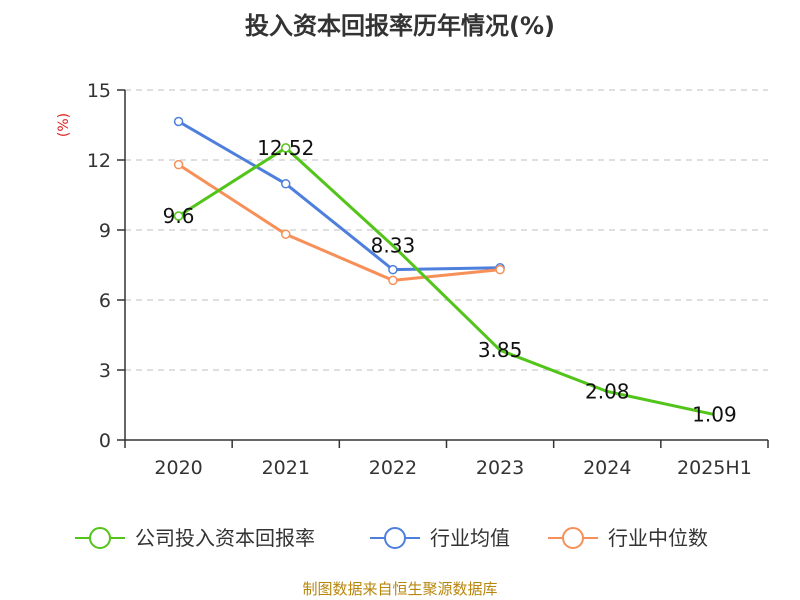 This screenshot has width=800, height=600. Describe the element at coordinates (400, 589) in the screenshot. I see `chart-source: 制图数据来自恒生聚源数据库` at that location.